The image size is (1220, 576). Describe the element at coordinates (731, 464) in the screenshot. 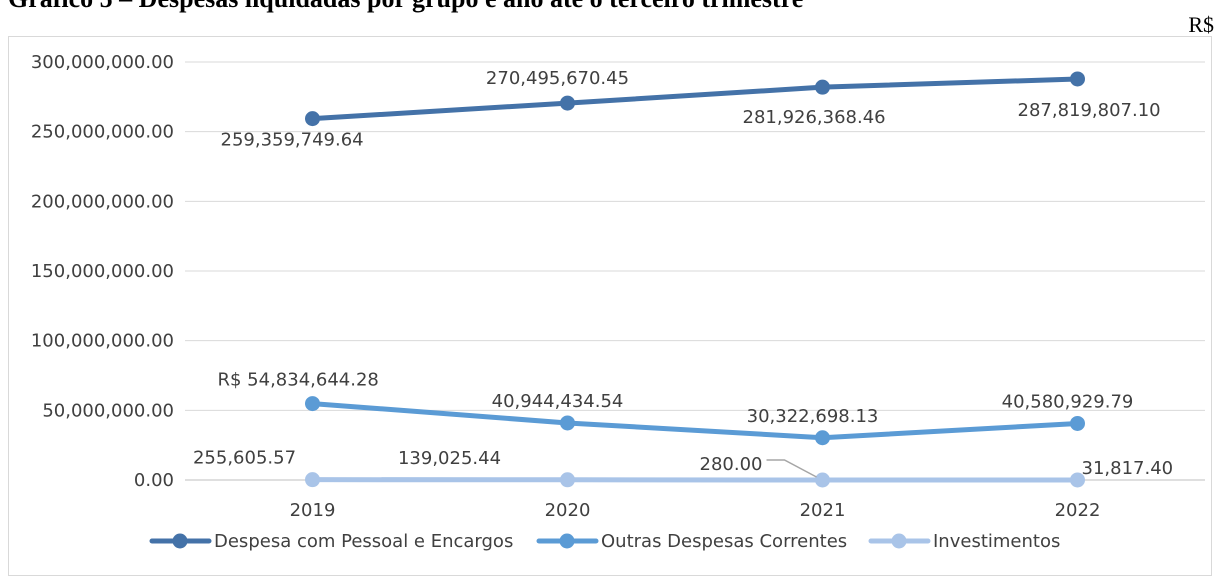

I see `data-label: 280.00` at that location.